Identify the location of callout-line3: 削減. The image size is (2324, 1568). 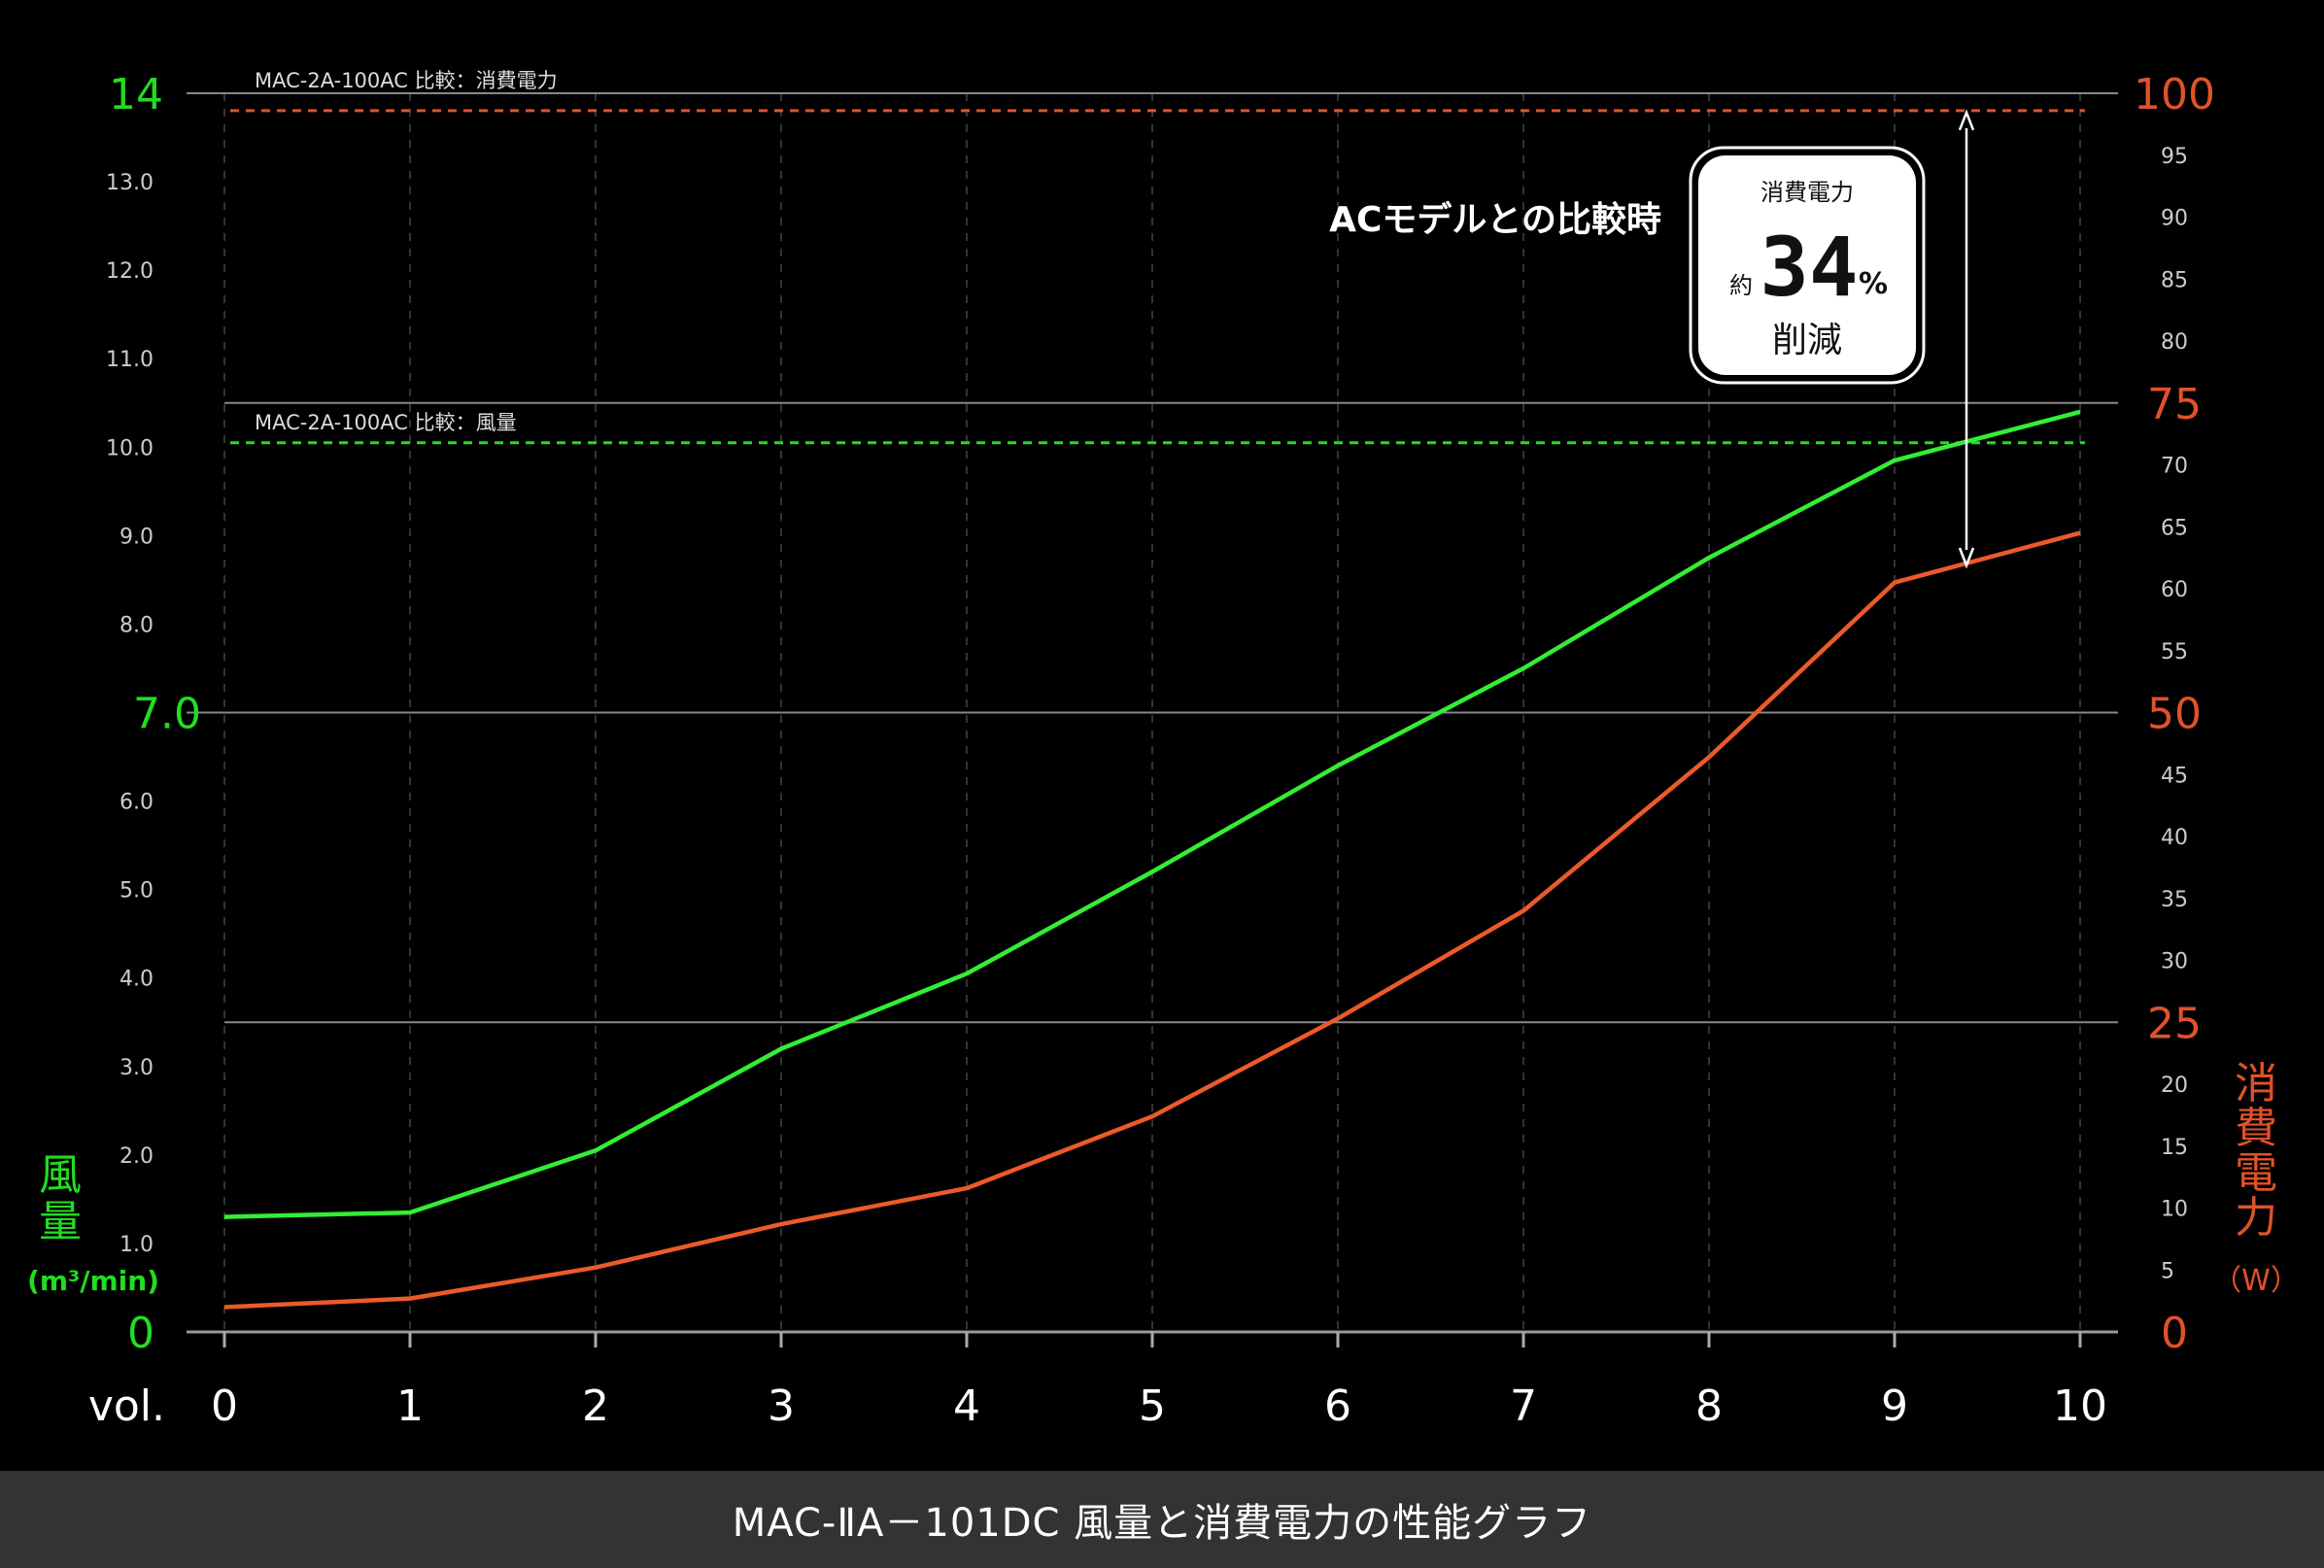
(1807, 340).